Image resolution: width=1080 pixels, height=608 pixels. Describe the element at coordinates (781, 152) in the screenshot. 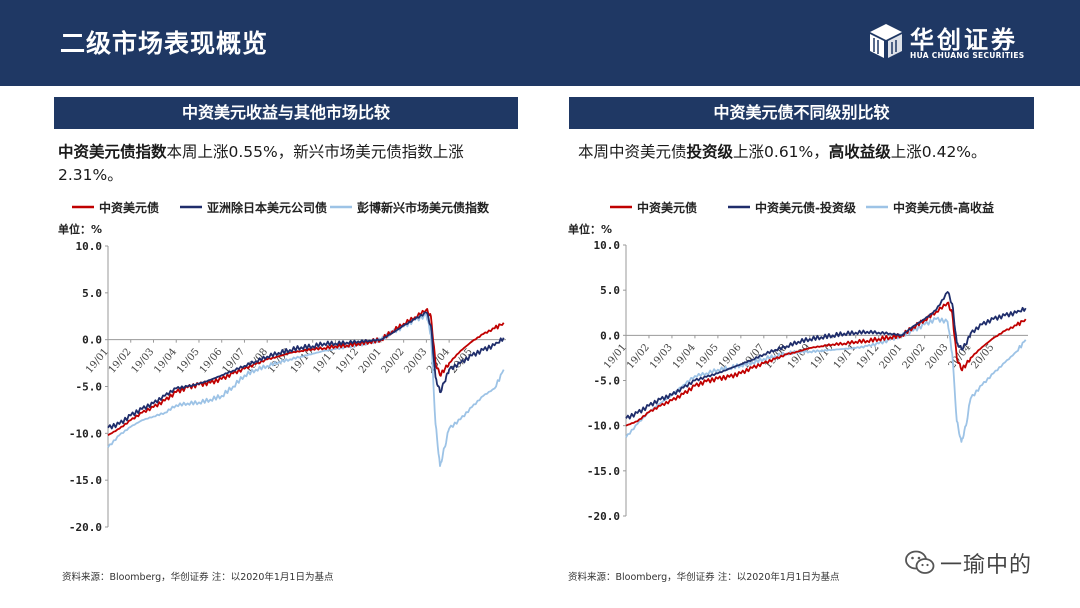

I see `right-desc-c: 上涨0.61%，` at that location.